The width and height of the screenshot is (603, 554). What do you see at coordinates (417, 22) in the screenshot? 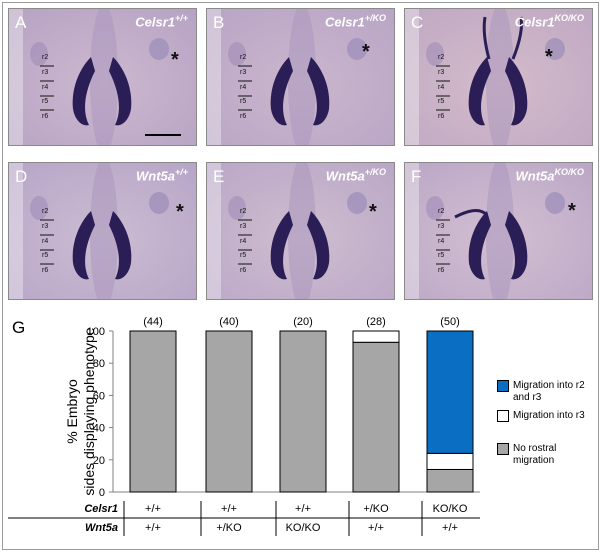
I see `panel-letter: C` at bounding box center [417, 22].